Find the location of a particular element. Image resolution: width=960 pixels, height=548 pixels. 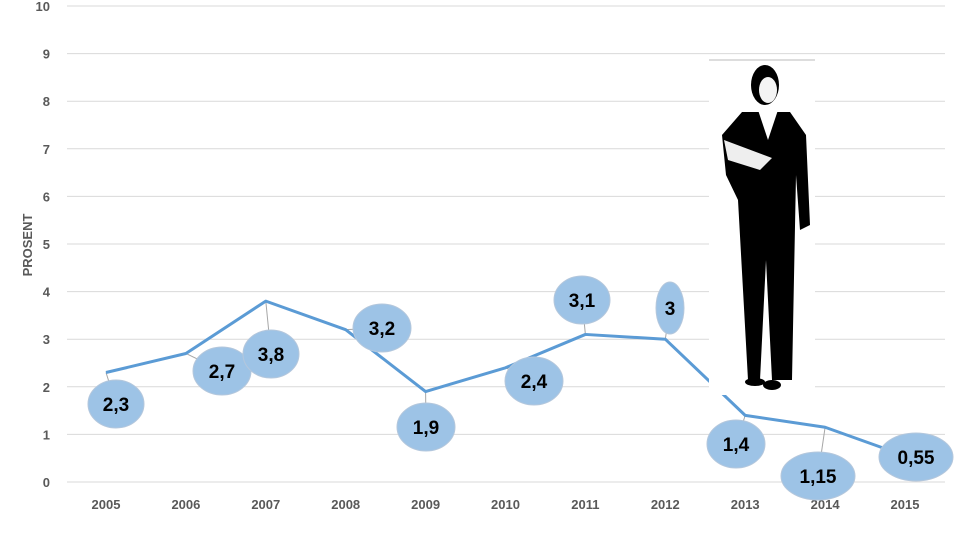

data-label: 2,4 is located at coordinates (534, 382).